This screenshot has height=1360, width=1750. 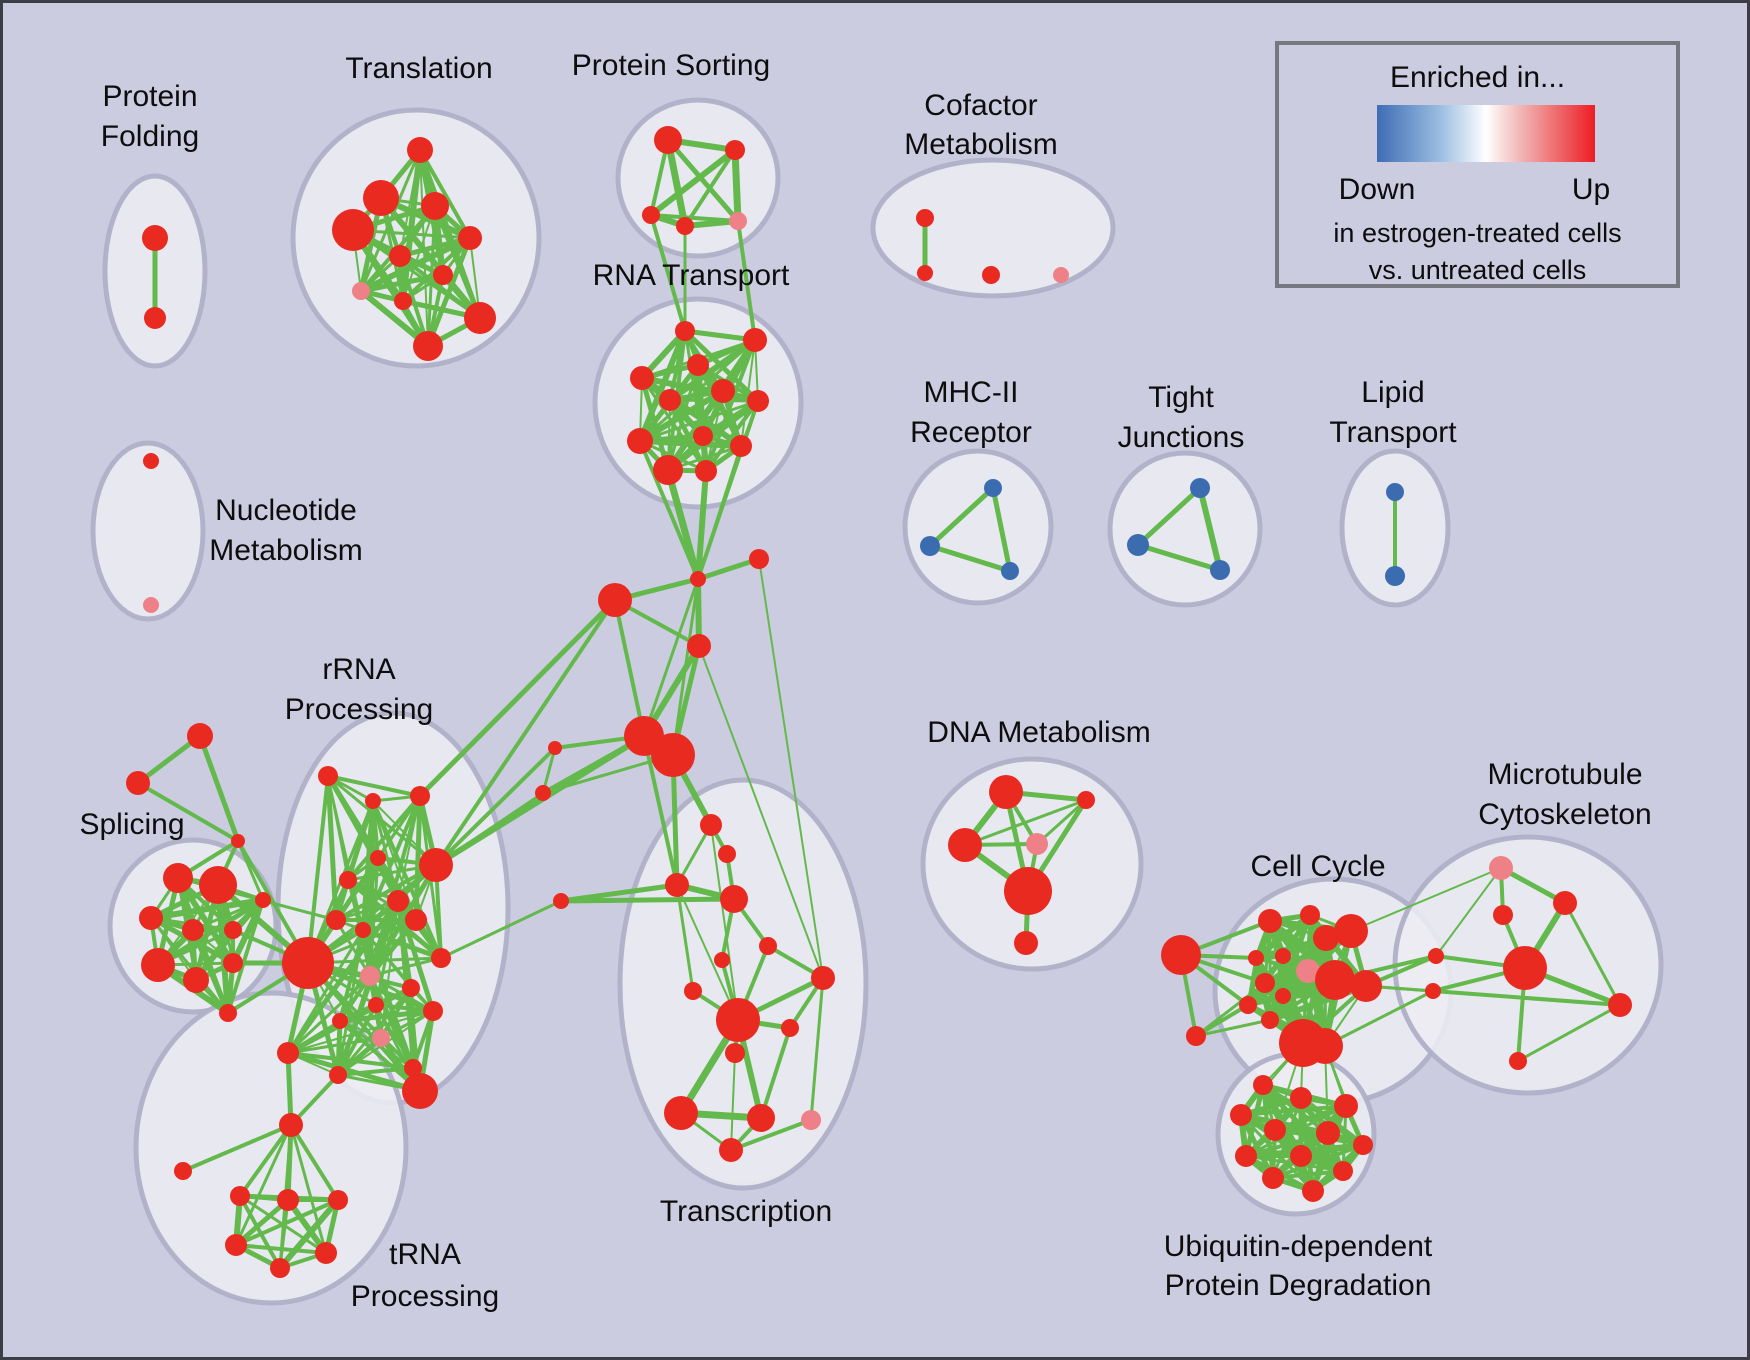 I want to click on cluster-ellipse-nucleotide-metabolism, so click(x=148, y=531).